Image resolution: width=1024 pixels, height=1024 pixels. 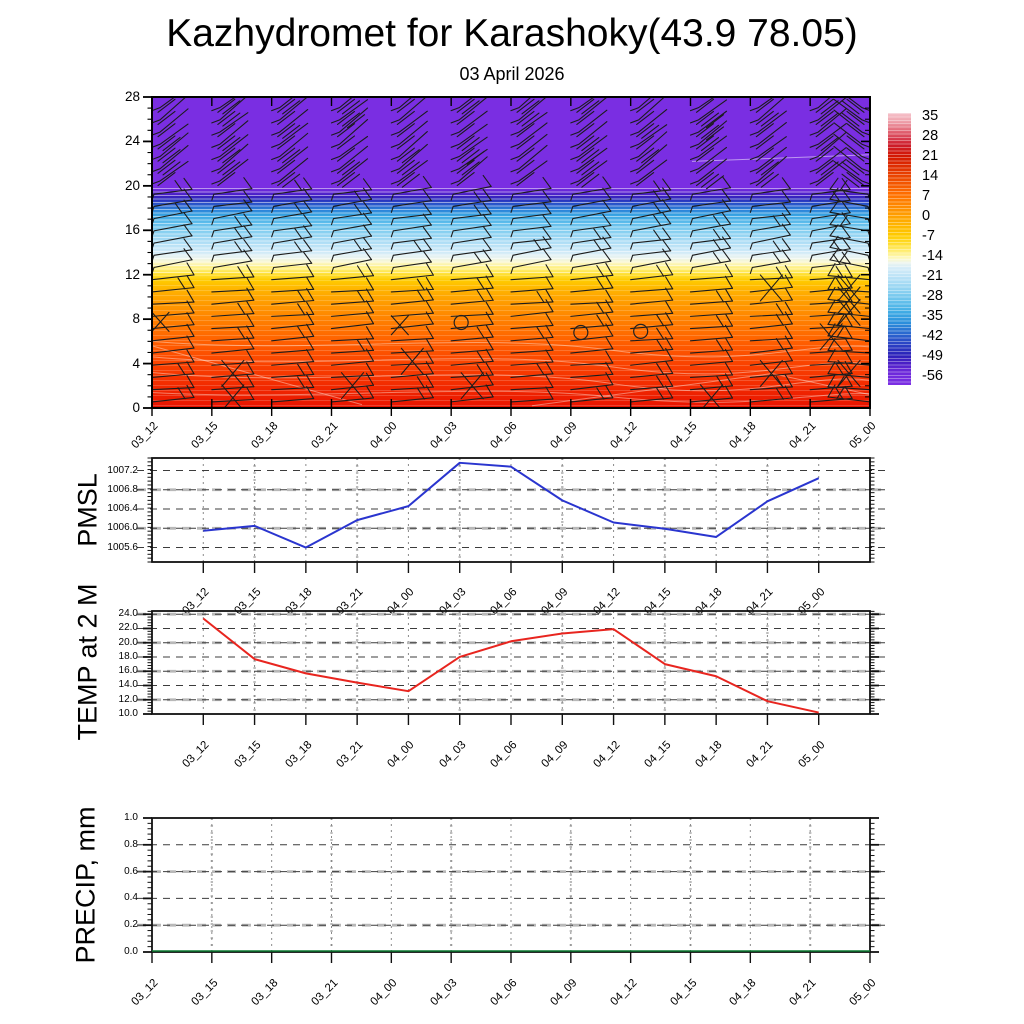 I want to click on pmsl-y-tick-label: 1006.0, so click(x=122, y=528).